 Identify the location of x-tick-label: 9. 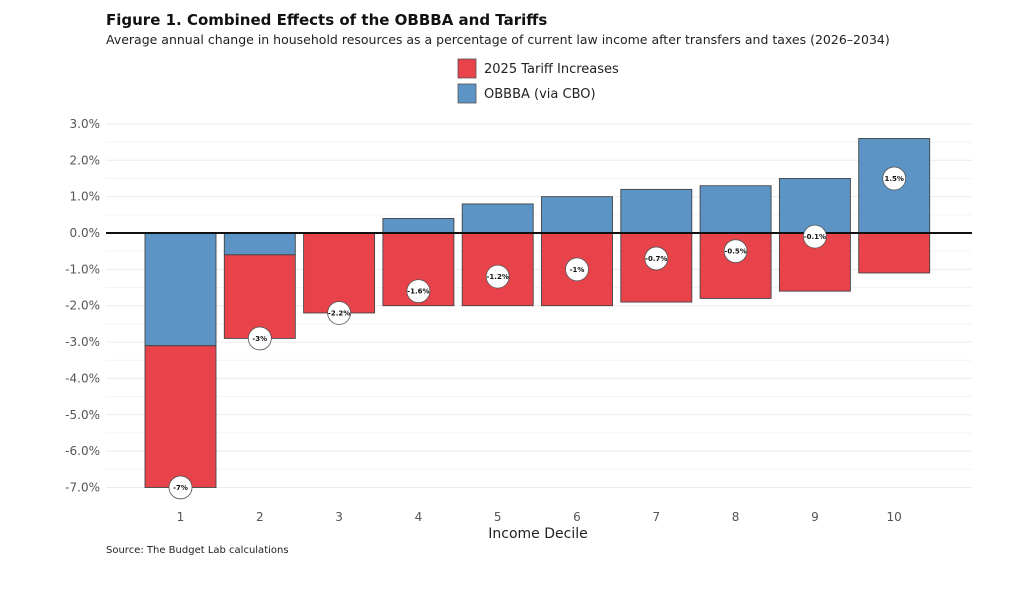
(815, 517).